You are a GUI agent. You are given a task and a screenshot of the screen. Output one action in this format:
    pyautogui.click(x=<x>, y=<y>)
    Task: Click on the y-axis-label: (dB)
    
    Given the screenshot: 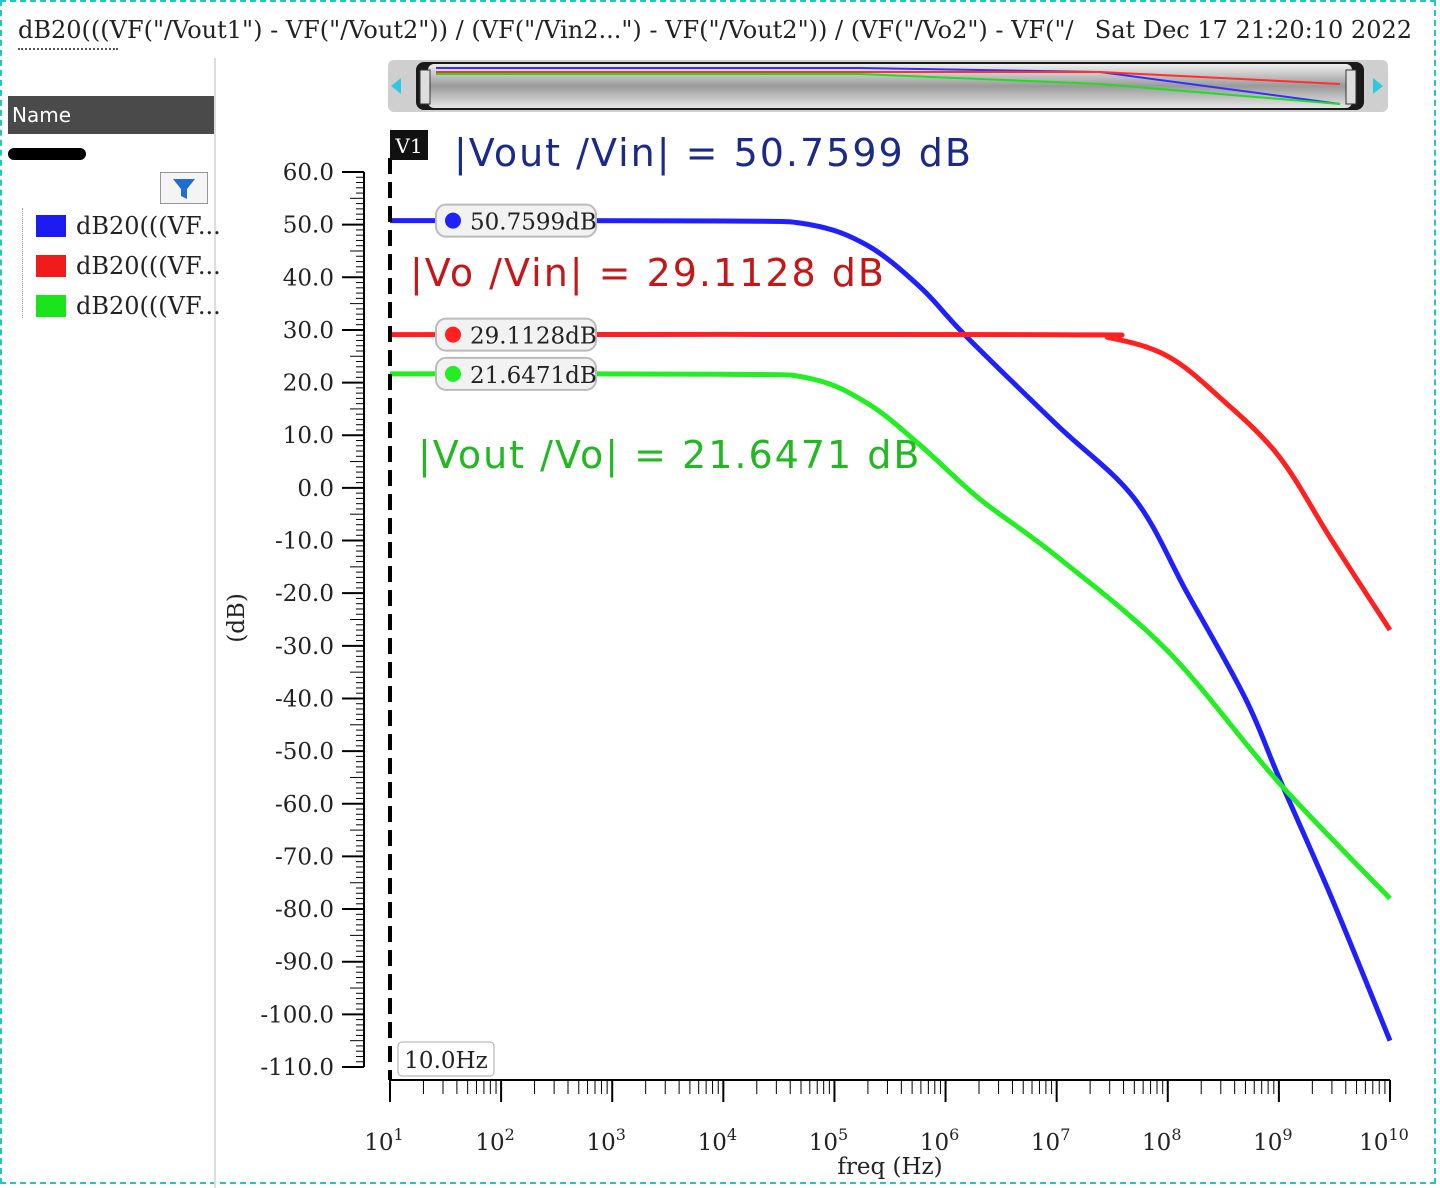 What is the action you would take?
    pyautogui.click(x=237, y=618)
    